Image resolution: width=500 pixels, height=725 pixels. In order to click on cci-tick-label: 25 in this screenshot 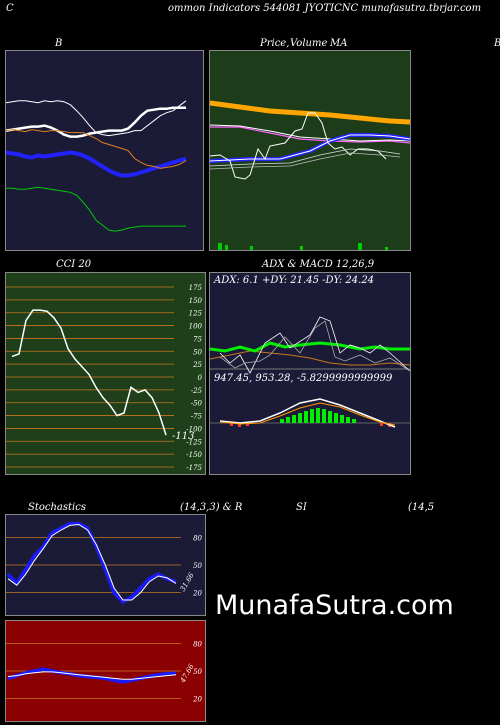, I will do `click(197, 365)`.